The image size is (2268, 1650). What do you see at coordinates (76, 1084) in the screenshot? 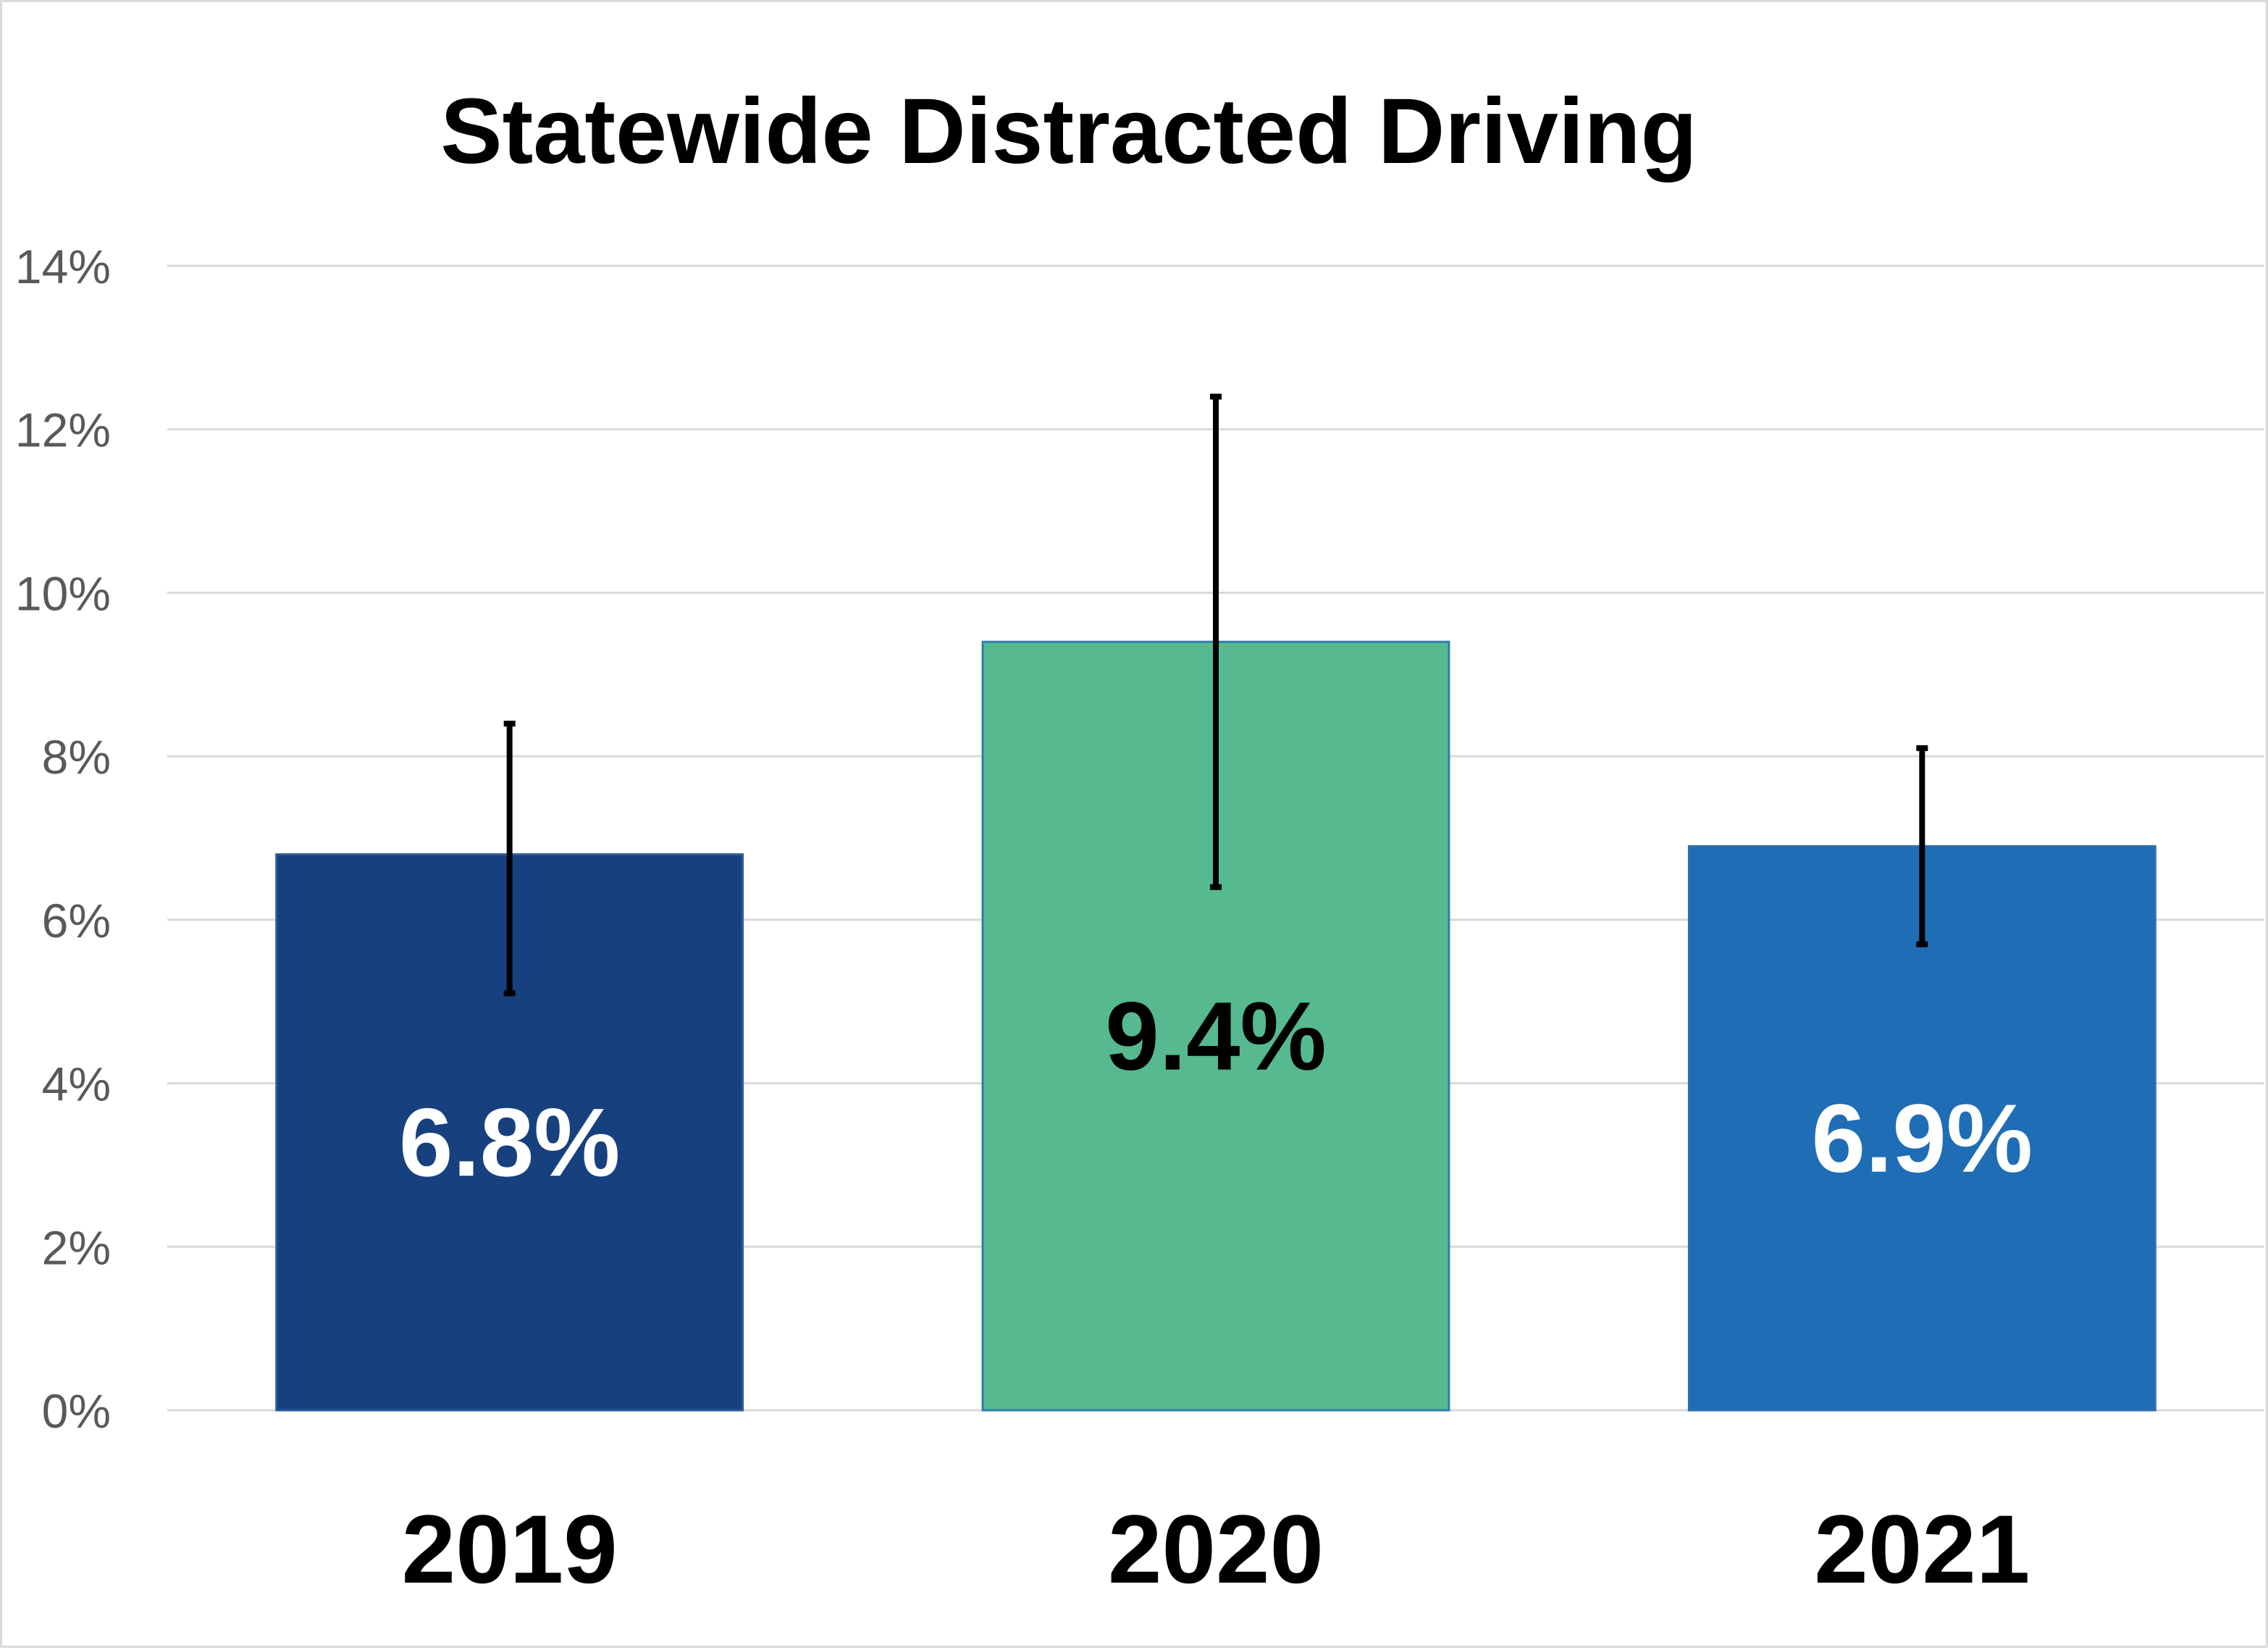
I see `y-tick-label: 4%` at bounding box center [76, 1084].